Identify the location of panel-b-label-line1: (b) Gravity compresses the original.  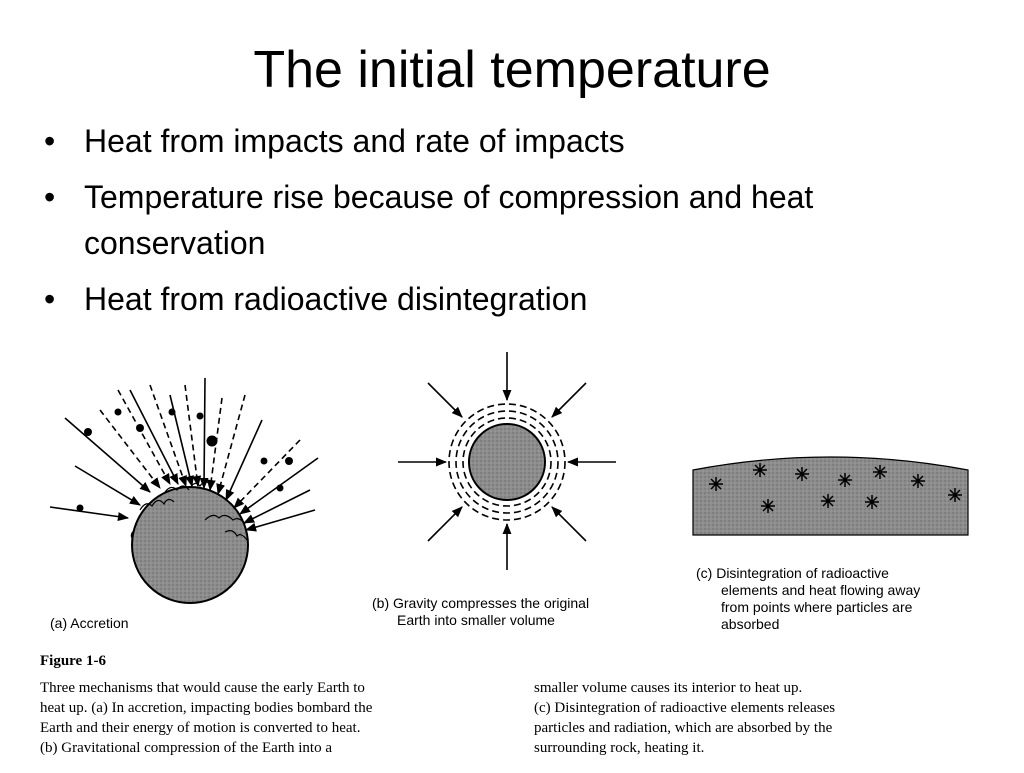
(480, 603).